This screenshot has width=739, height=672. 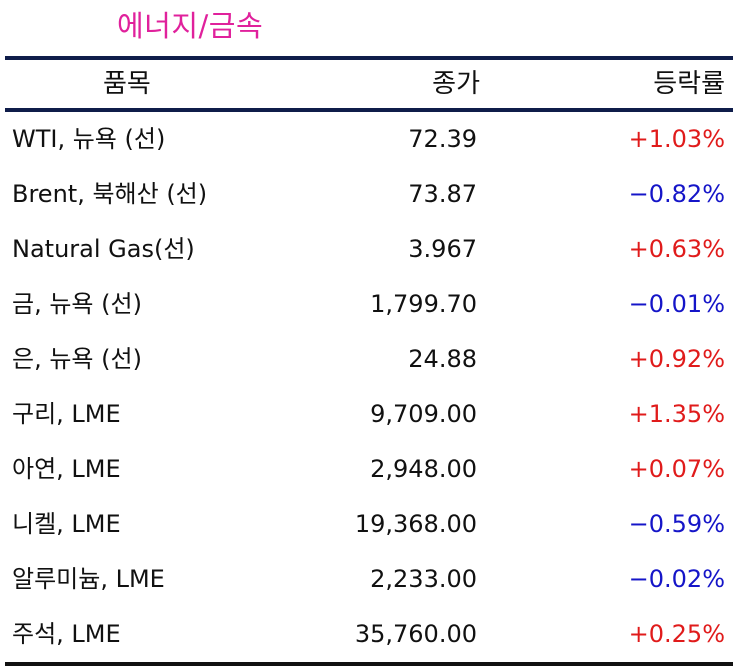 What do you see at coordinates (423, 304) in the screenshot?
I see `closing-price: 1,799.70` at bounding box center [423, 304].